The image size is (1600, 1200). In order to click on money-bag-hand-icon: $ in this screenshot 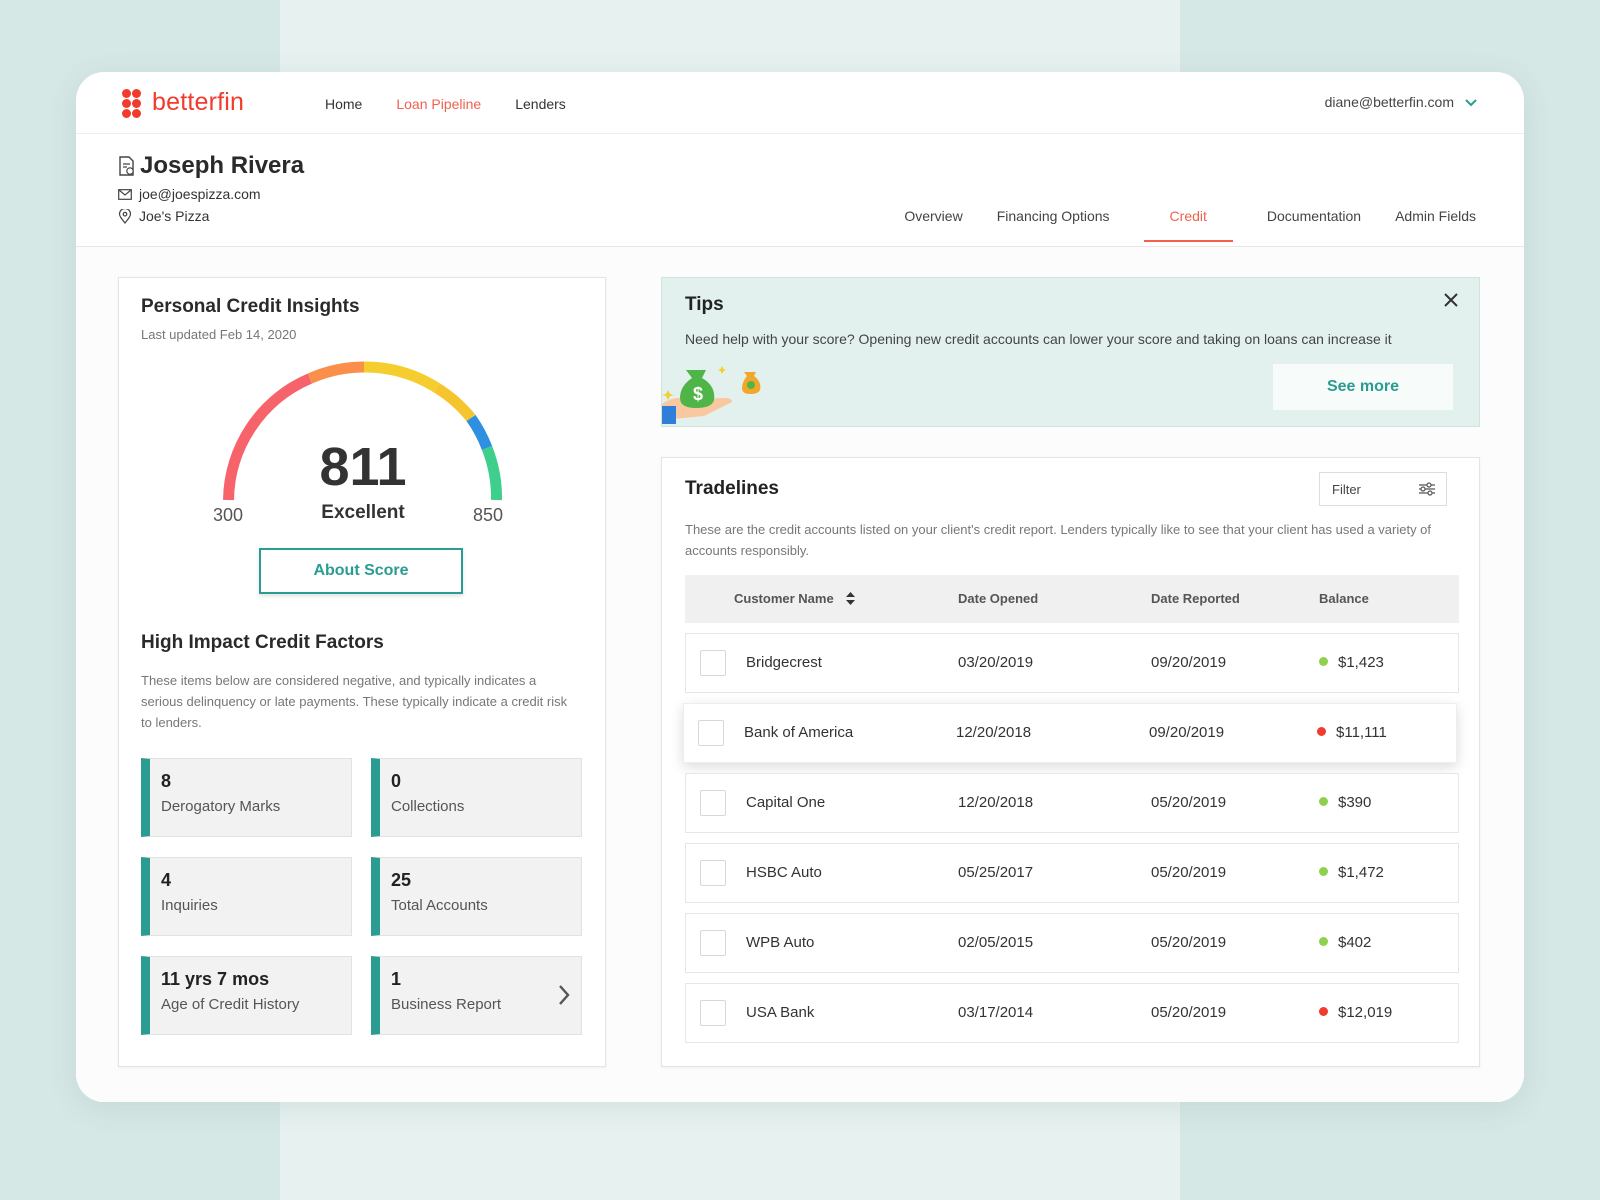, I will do `click(711, 395)`.